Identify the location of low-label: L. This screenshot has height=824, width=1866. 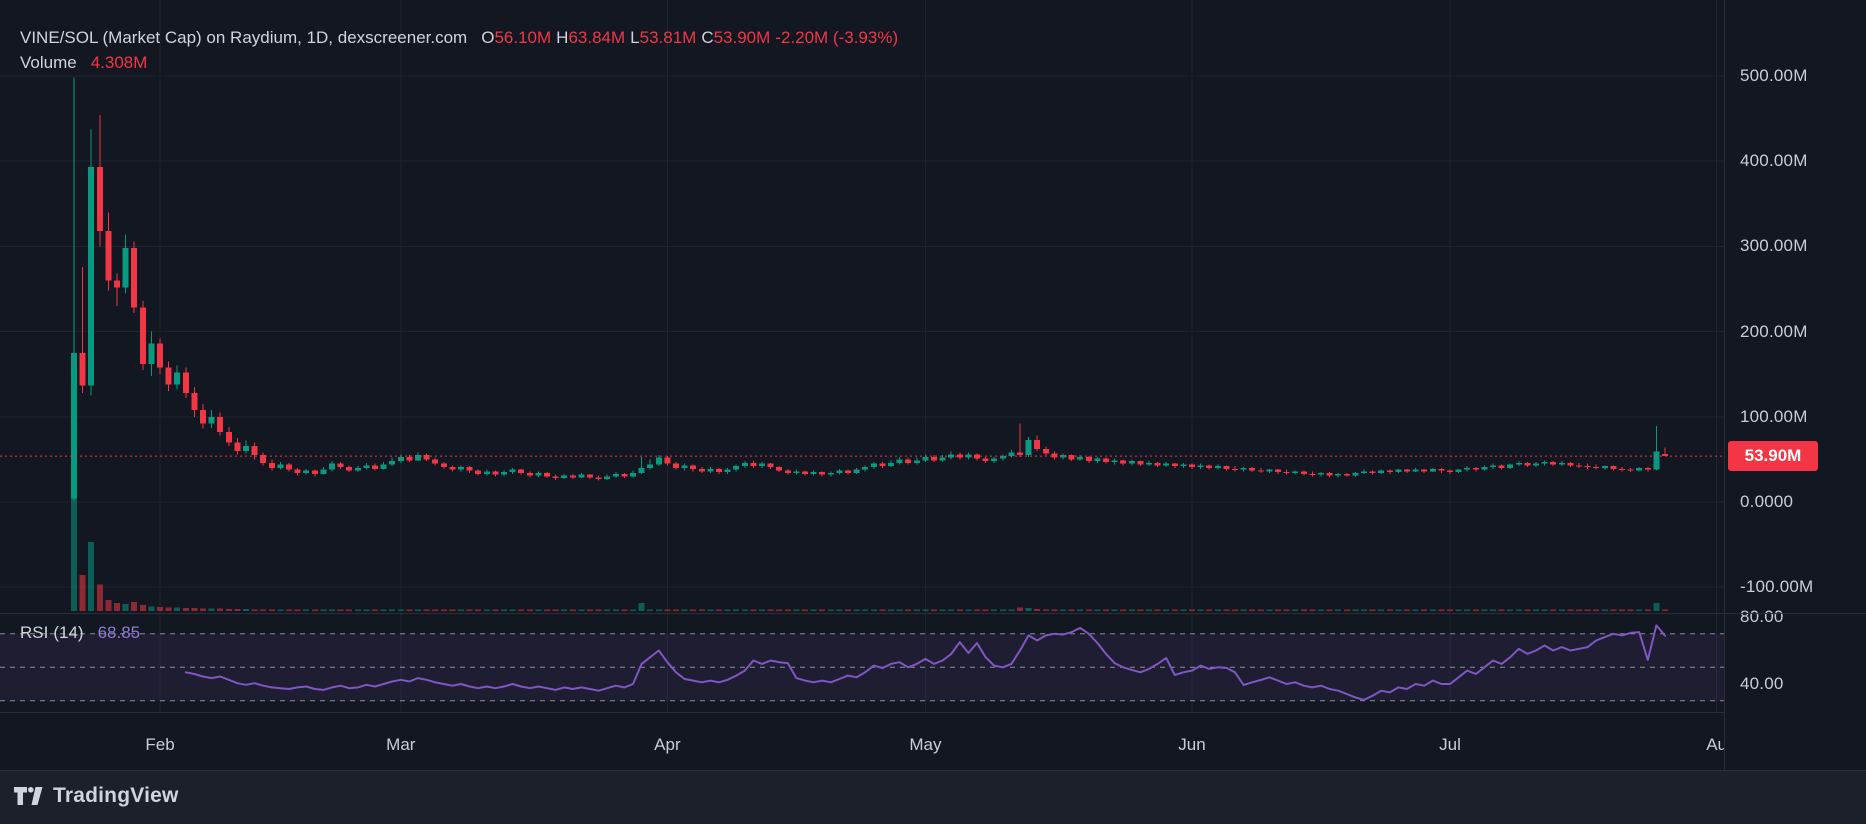
(635, 37).